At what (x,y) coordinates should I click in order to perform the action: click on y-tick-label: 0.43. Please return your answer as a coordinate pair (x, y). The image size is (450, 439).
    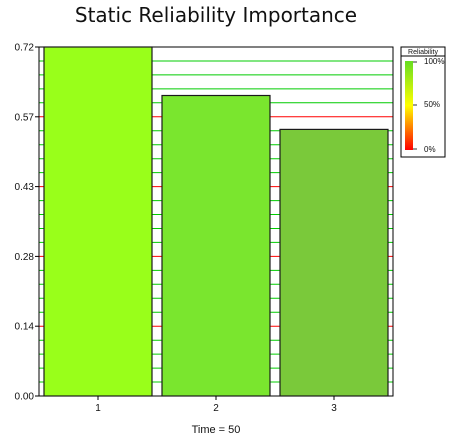
    Looking at the image, I should click on (25, 187).